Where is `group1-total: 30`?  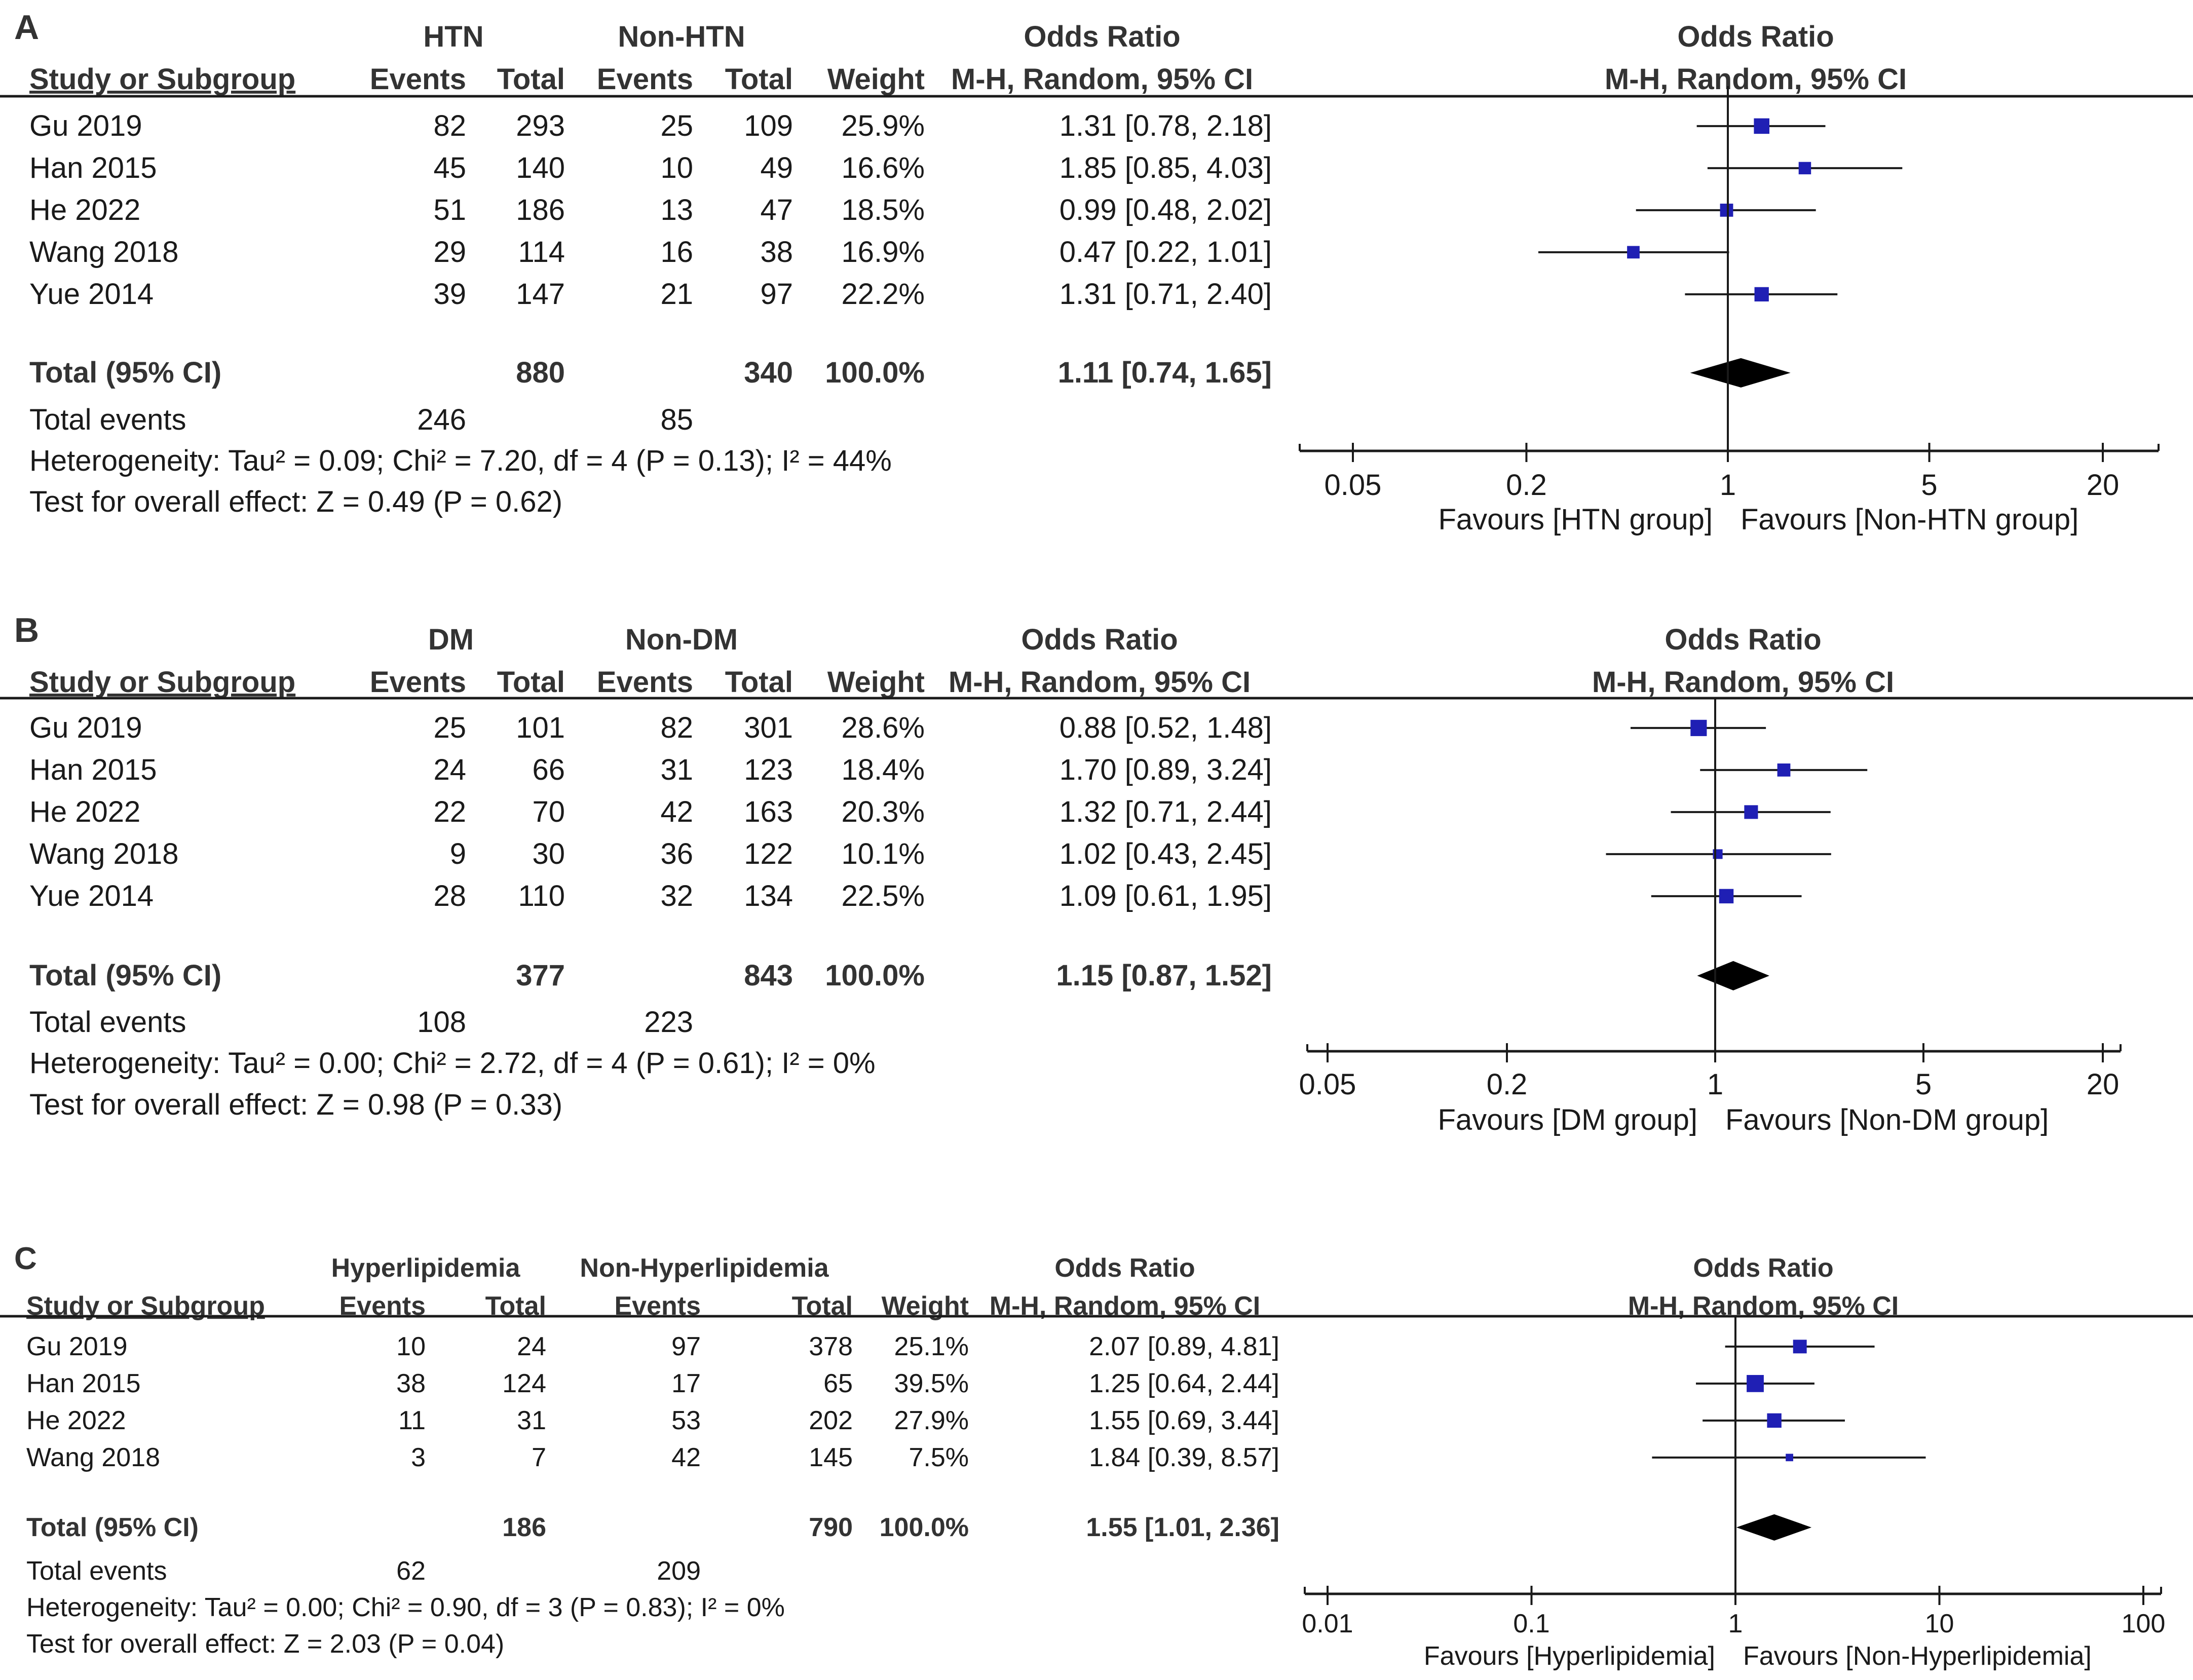
group1-total: 30 is located at coordinates (548, 853).